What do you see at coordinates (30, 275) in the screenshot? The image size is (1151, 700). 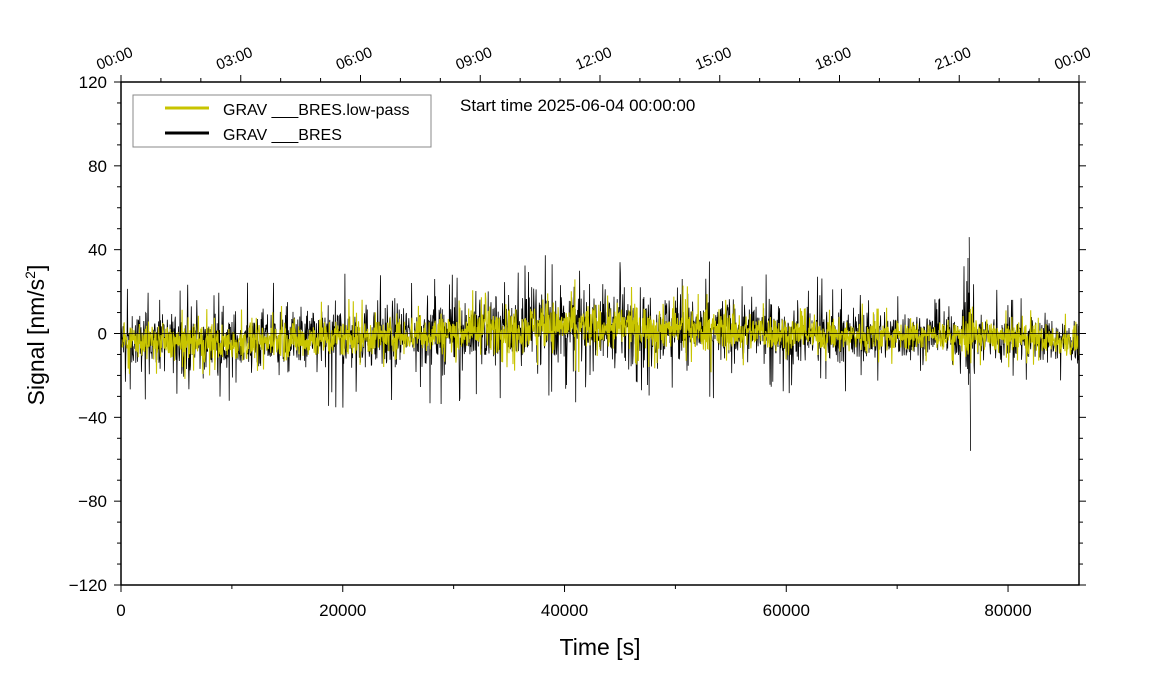 I see `y-axis-label-superscript: 2` at bounding box center [30, 275].